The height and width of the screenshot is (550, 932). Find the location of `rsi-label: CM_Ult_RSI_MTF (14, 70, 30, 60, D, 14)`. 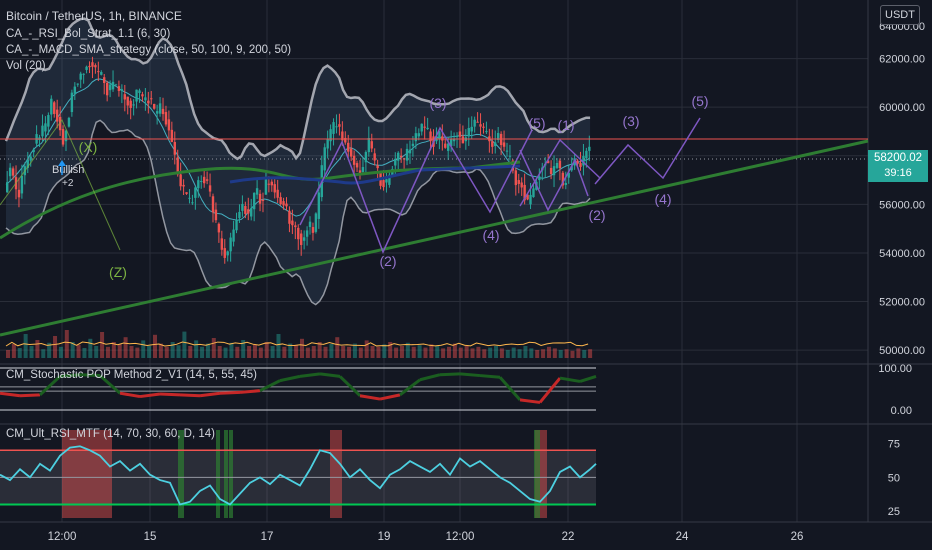

rsi-label: CM_Ult_RSI_MTF (14, 70, 30, 60, D, 14) is located at coordinates (110, 434).